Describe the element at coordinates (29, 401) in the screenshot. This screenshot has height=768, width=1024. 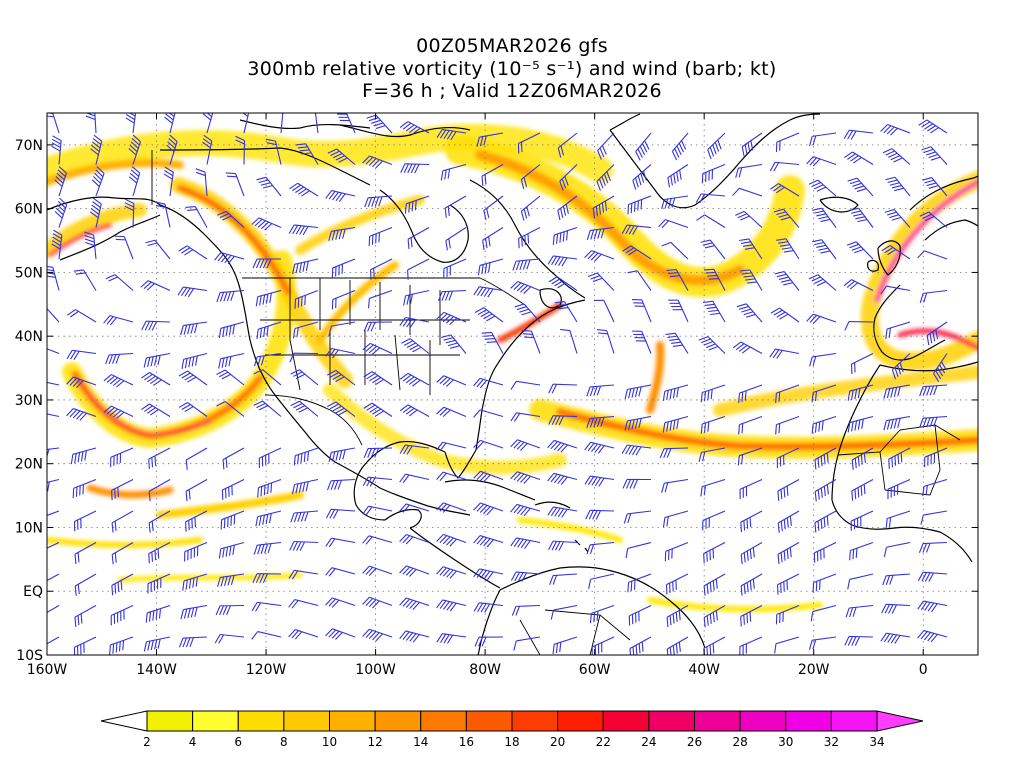
I see `lat-tick-label: 30N` at that location.